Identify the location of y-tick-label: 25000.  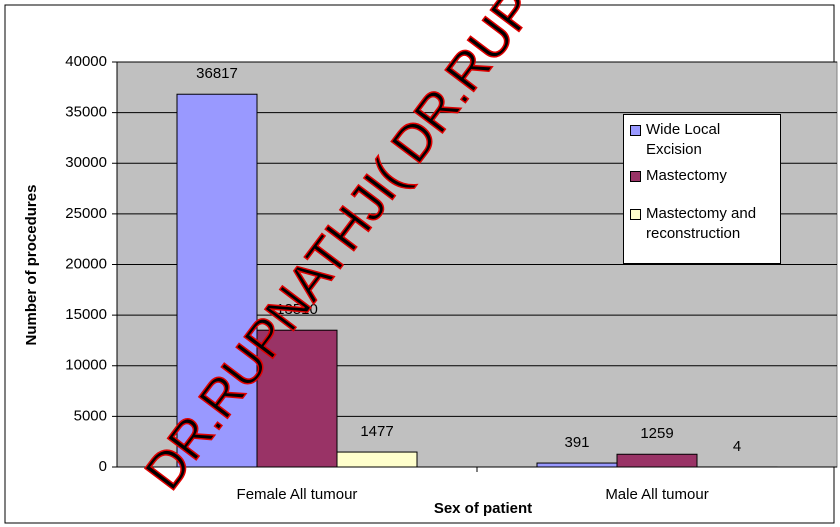
(86, 213).